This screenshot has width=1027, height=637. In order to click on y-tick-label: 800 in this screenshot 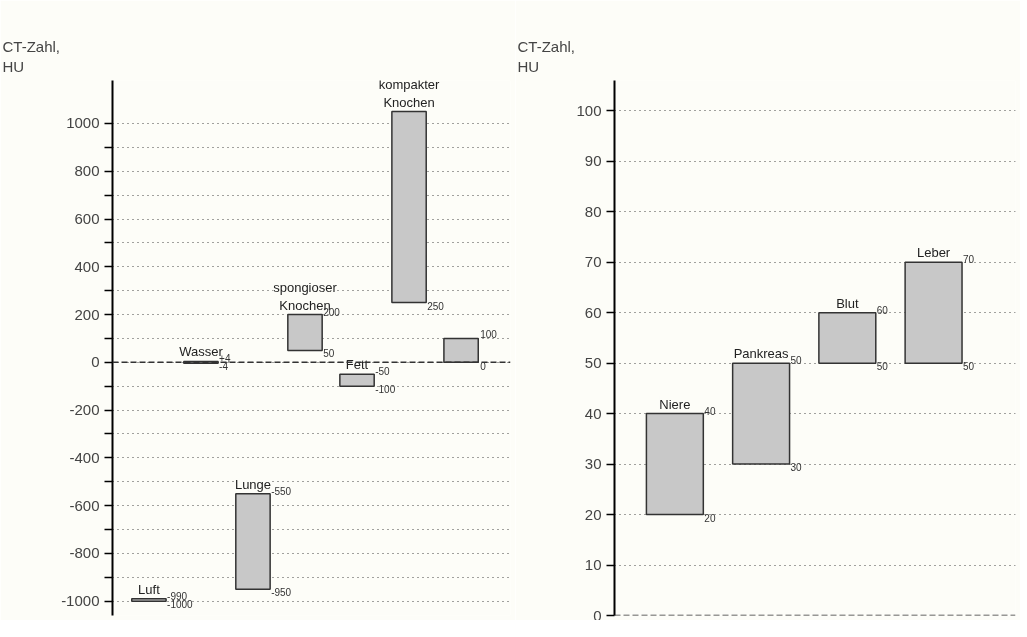, I will do `click(87, 171)`.